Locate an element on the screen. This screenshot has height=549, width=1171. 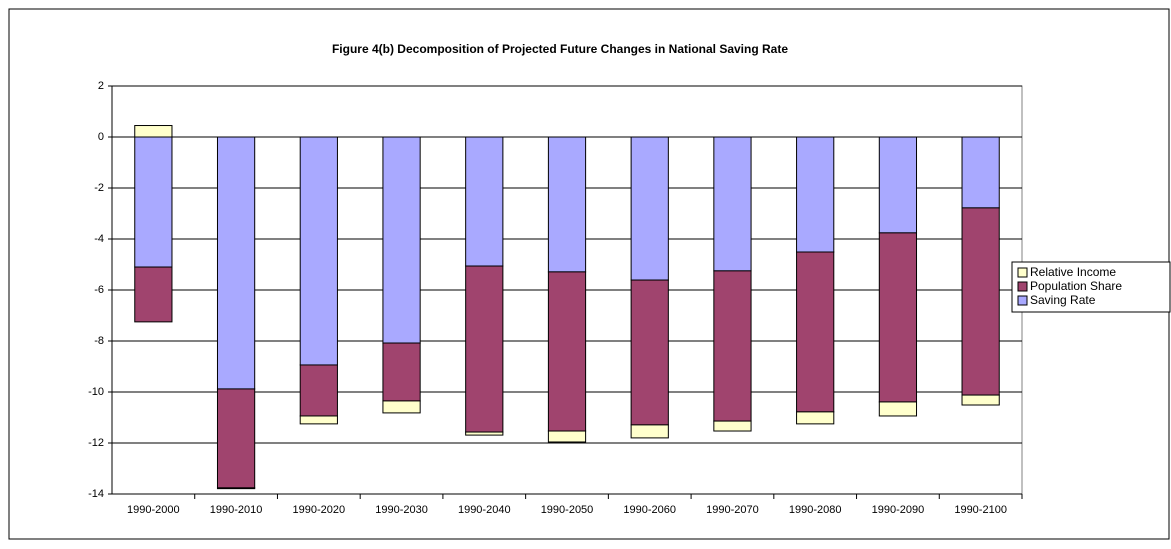
x-tick-label: 1990-2030 is located at coordinates (401, 510).